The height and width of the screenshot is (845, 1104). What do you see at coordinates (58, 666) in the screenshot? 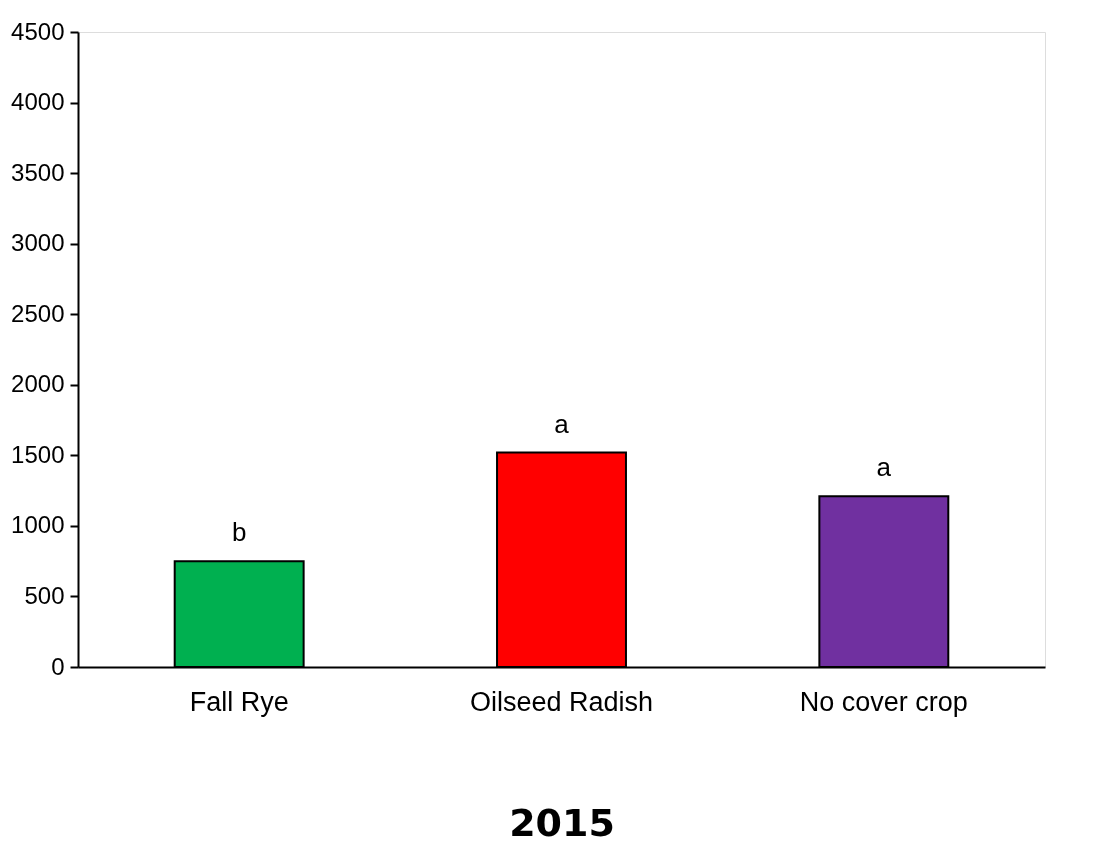
I see `y-tick-label: 0` at bounding box center [58, 666].